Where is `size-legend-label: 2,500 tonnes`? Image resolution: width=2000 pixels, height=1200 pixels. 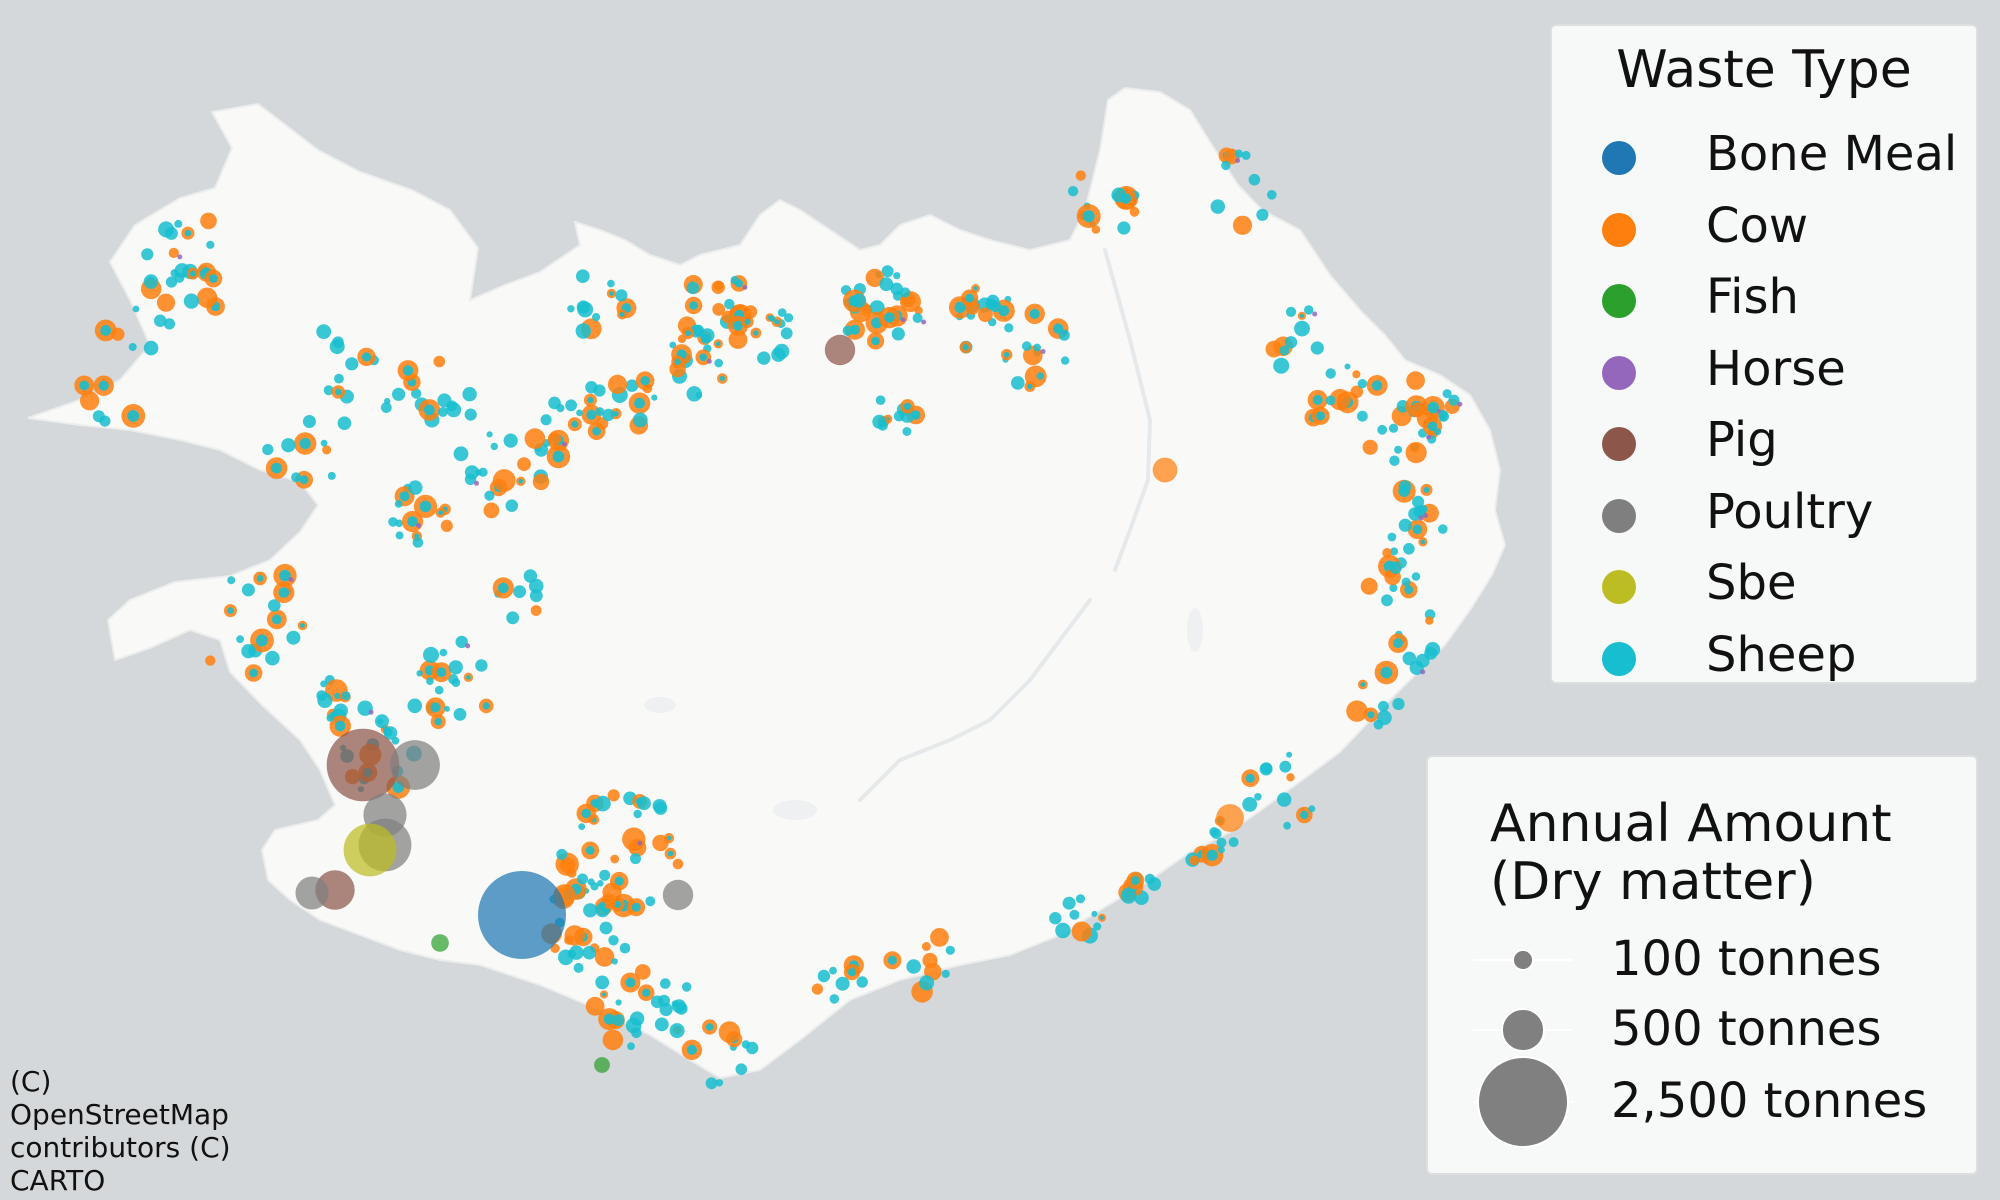
size-legend-label: 2,500 tonnes is located at coordinates (1769, 1101).